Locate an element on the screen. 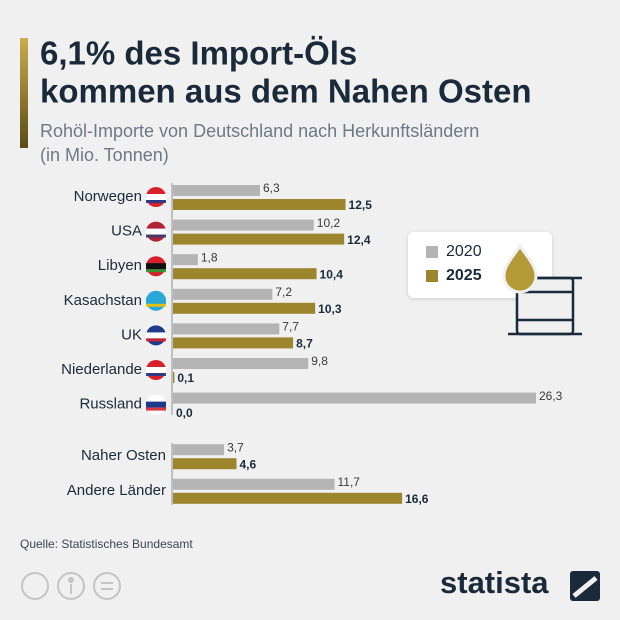  value-label: 3,7 is located at coordinates (235, 447).